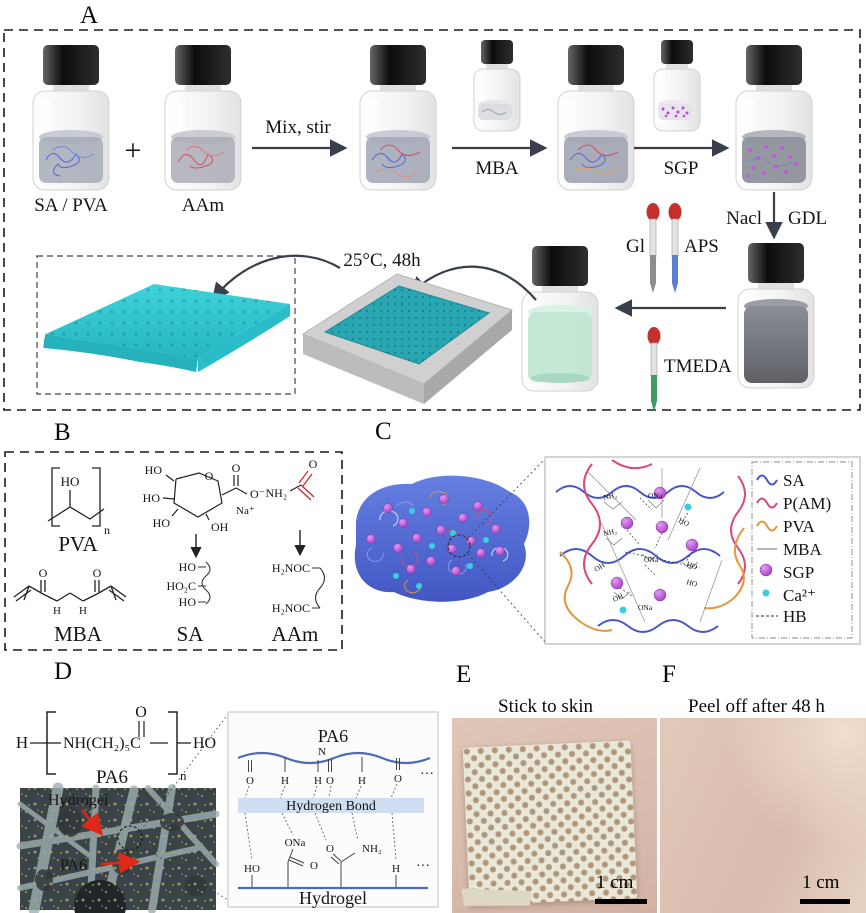 This screenshot has height=913, width=866. Describe the element at coordinates (204, 583) in the screenshot. I see `sa-fragment` at that location.